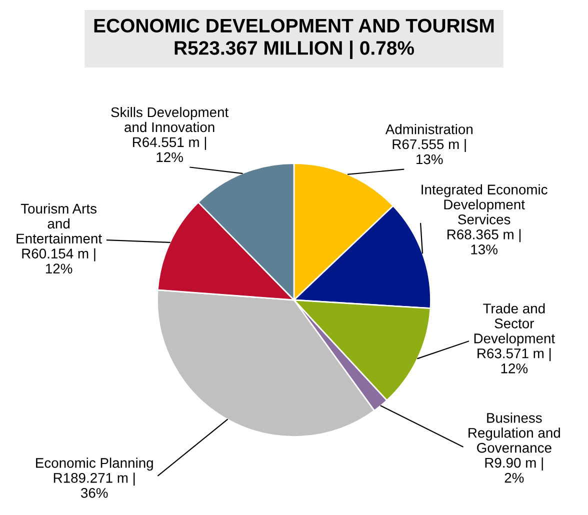  What do you see at coordinates (94, 485) in the screenshot?
I see `data-label: R189.271 m | 36%` at bounding box center [94, 485].